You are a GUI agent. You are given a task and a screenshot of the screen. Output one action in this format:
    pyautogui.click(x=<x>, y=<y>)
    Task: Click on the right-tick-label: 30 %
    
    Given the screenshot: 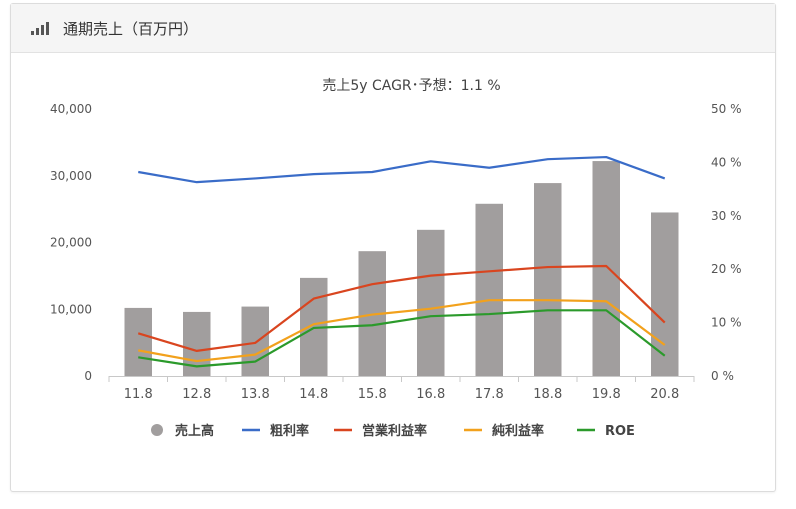 What is the action you would take?
    pyautogui.click(x=726, y=216)
    